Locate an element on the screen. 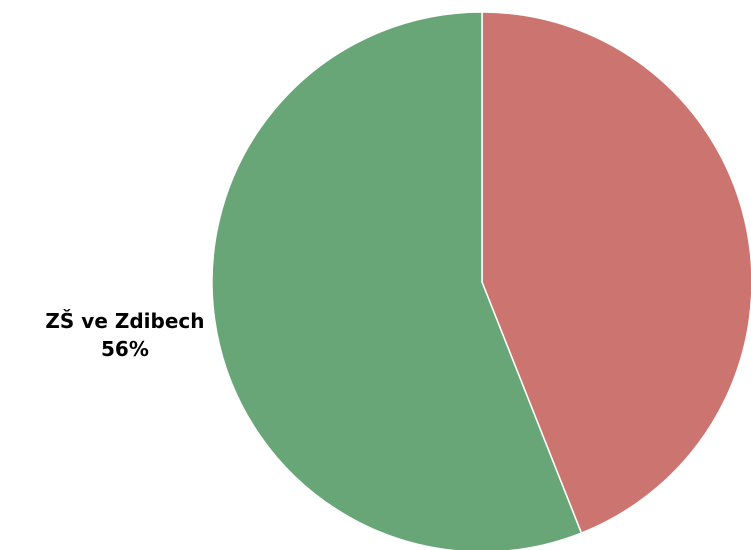 This screenshot has width=751, height=550. slice-value-label: 56% is located at coordinates (125, 349).